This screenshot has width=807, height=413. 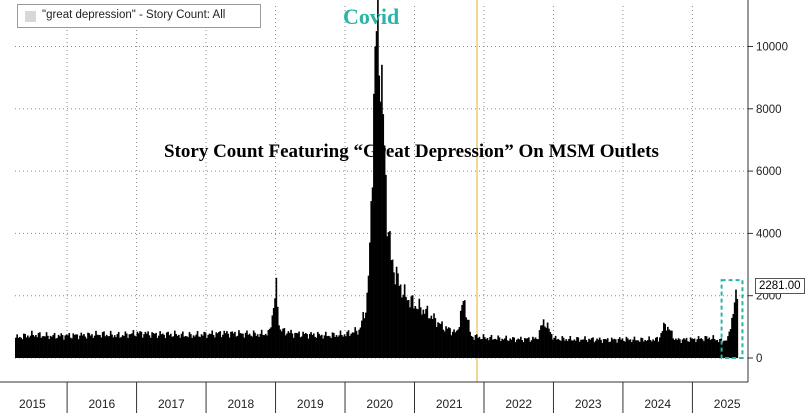 What do you see at coordinates (727, 404) in the screenshot?
I see `x-axis-year-label: 2025` at bounding box center [727, 404].